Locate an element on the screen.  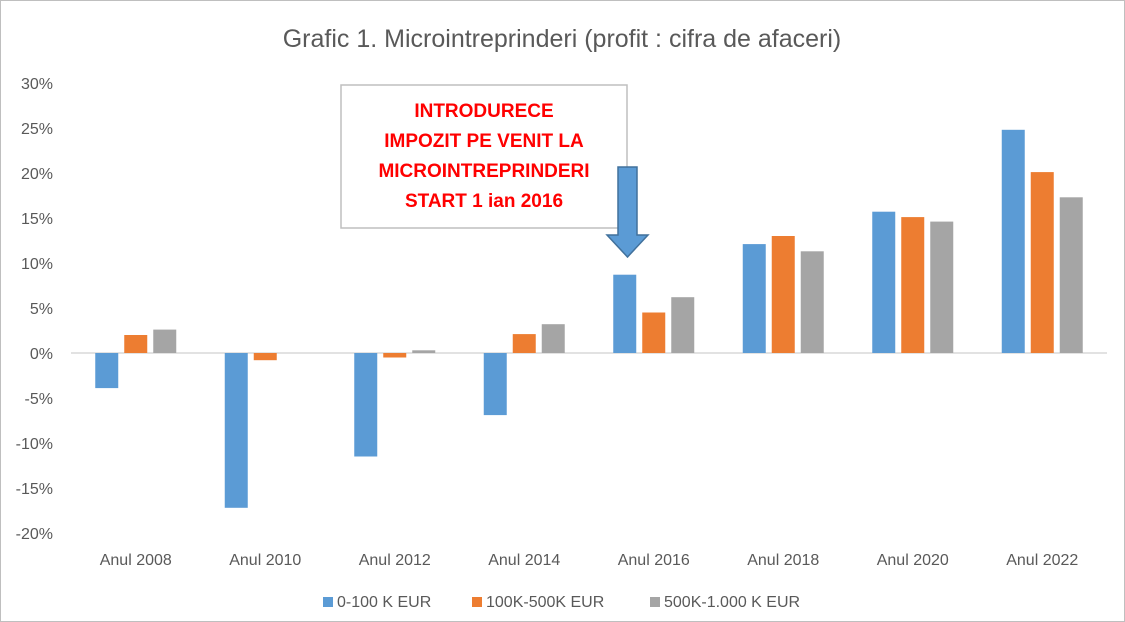
x-tick-label: Anul 2016 is located at coordinates (654, 560).